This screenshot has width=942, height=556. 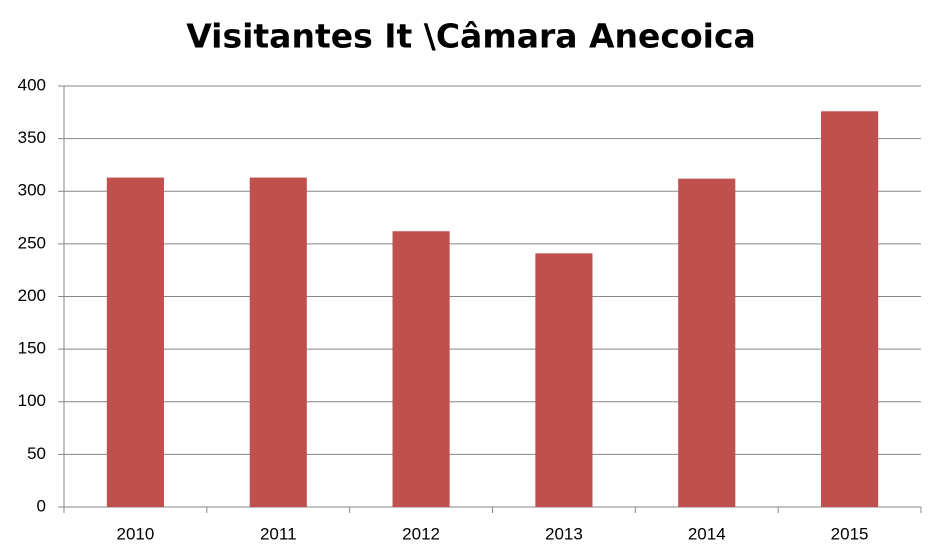 What do you see at coordinates (421, 533) in the screenshot?
I see `x-tick-label: 2012` at bounding box center [421, 533].